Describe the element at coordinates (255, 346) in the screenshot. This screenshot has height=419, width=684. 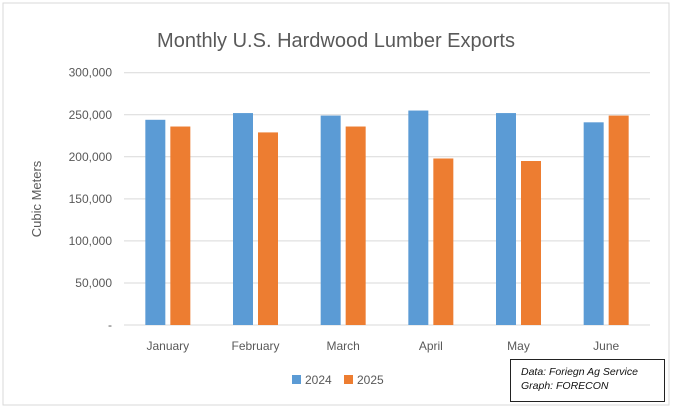
I see `x-tick-label: February` at that location.